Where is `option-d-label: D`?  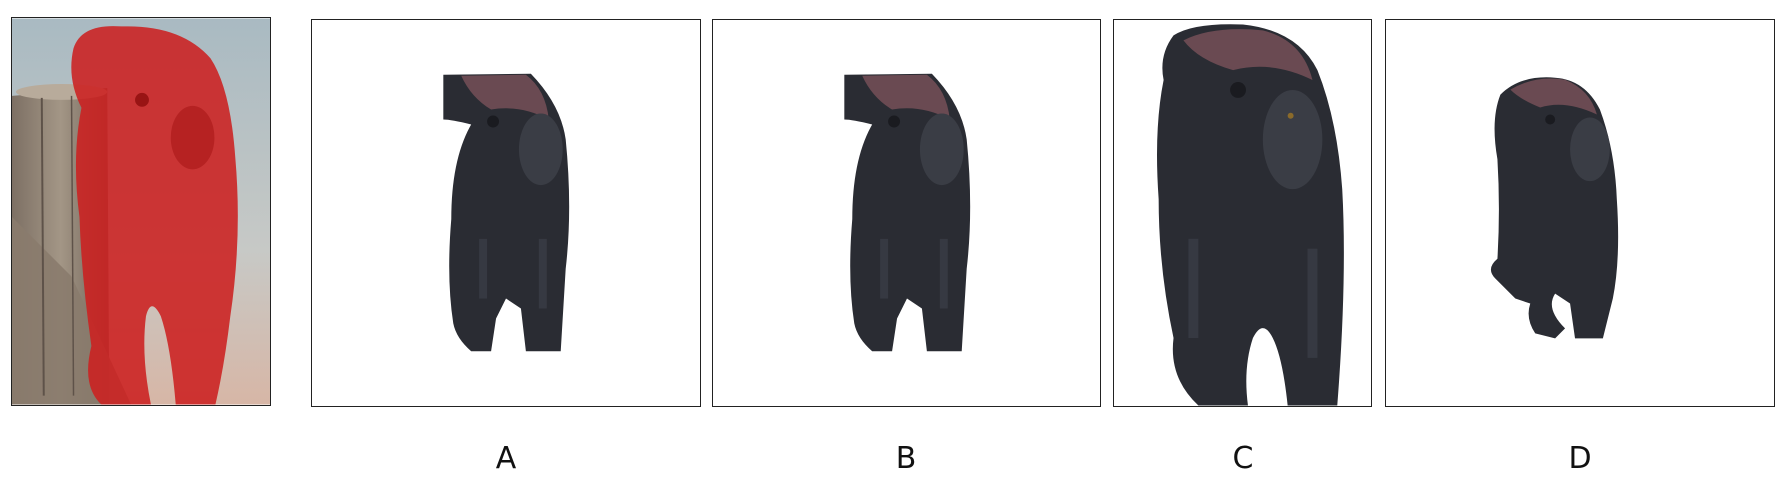 option-d-label: D is located at coordinates (1580, 458).